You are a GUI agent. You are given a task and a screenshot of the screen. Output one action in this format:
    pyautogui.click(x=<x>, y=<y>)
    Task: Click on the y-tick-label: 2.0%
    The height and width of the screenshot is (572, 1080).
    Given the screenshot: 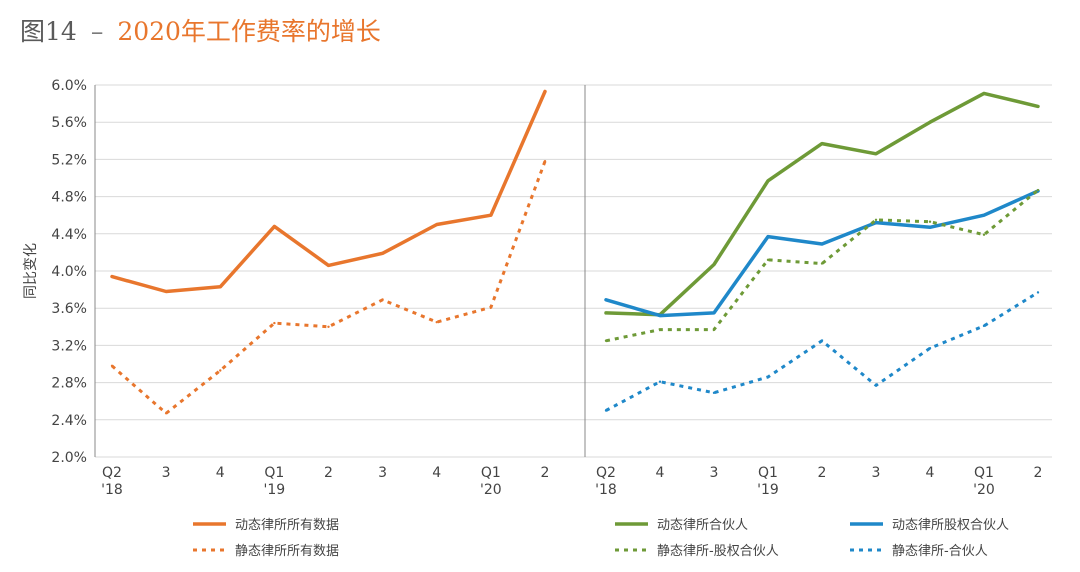 What is the action you would take?
    pyautogui.click(x=69, y=458)
    